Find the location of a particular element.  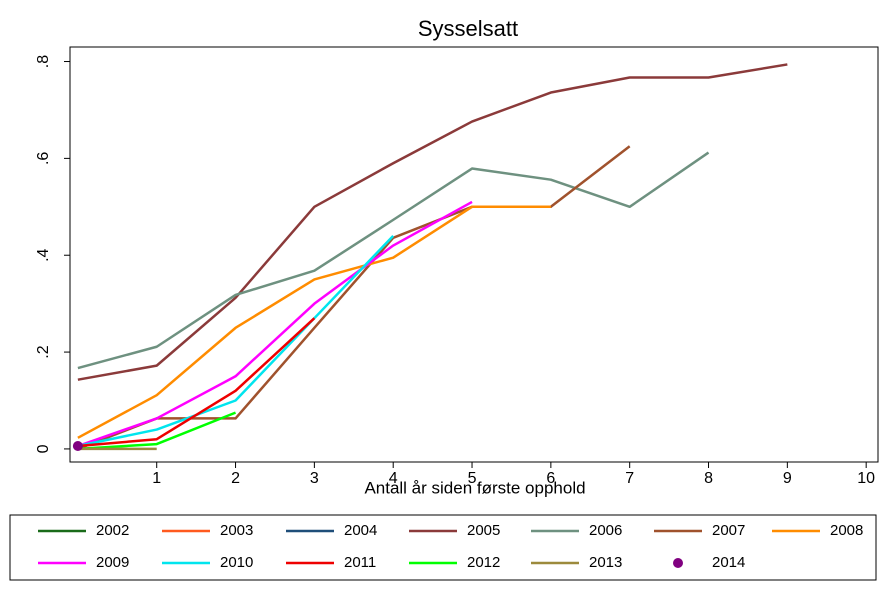

legend-label: 2006 is located at coordinates (605, 530).